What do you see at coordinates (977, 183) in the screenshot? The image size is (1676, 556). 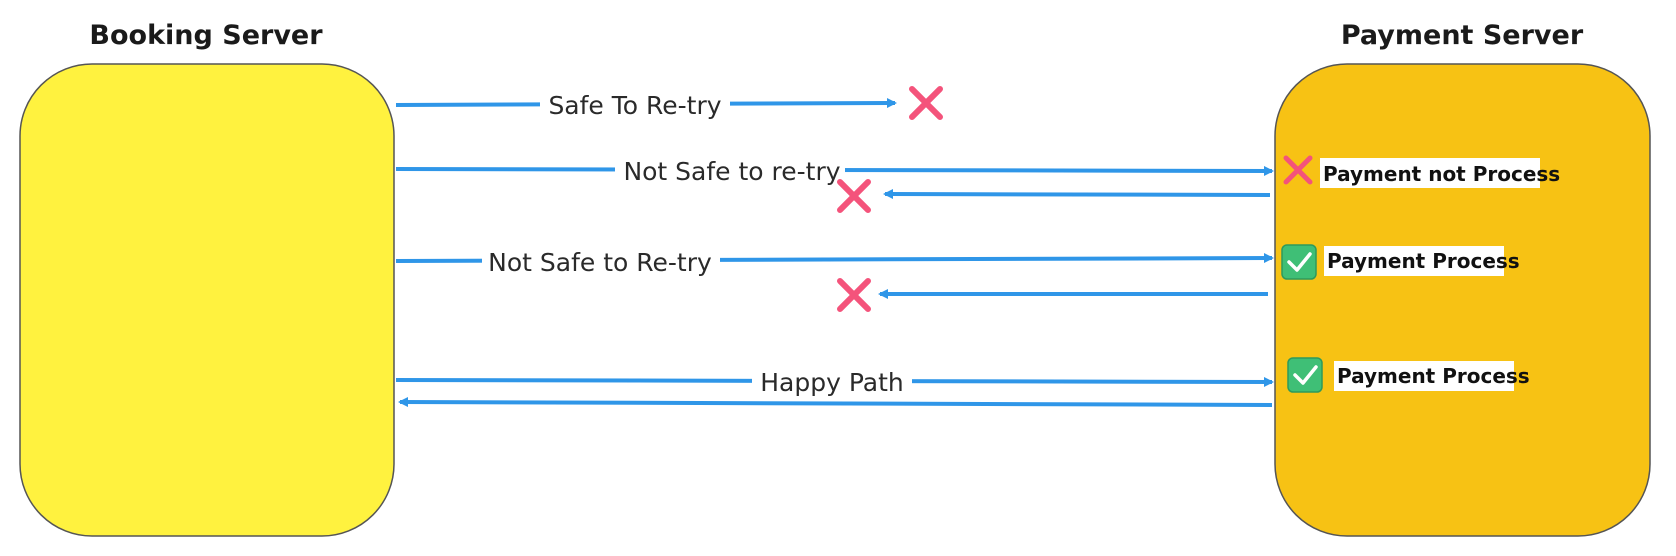 I see `not-safe-retry-failed-flow: Not Safe to re-try Payment not Process` at bounding box center [977, 183].